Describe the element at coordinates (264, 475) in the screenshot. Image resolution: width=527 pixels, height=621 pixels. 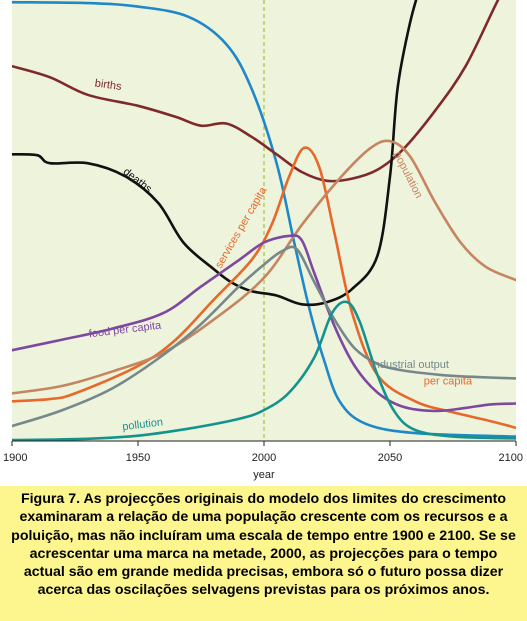
I see `x-axis-title: year` at that location.